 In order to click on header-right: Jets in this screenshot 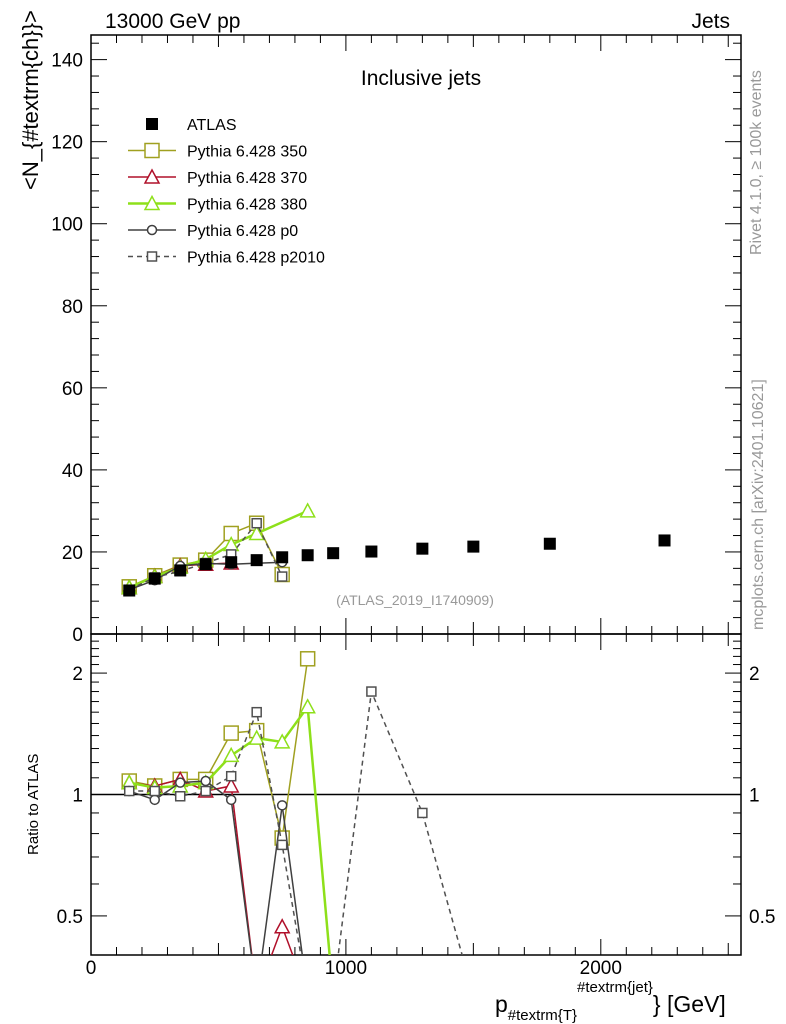, I will do `click(710, 21)`.